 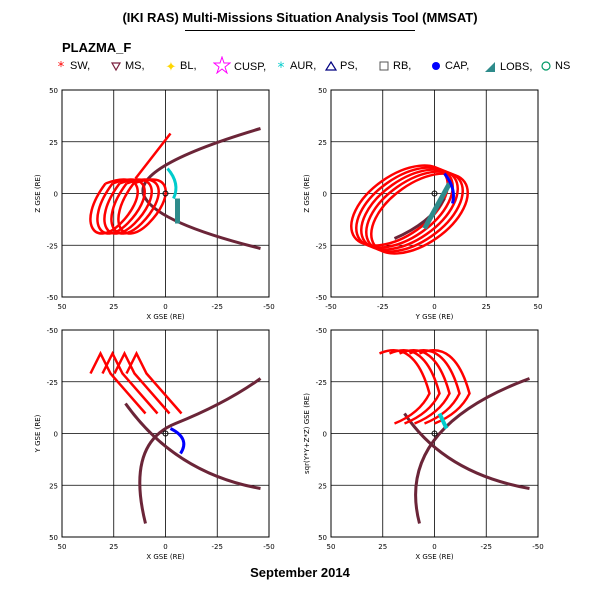 What do you see at coordinates (250, 67) in the screenshot?
I see `legend-label: CUSP,` at bounding box center [250, 67].